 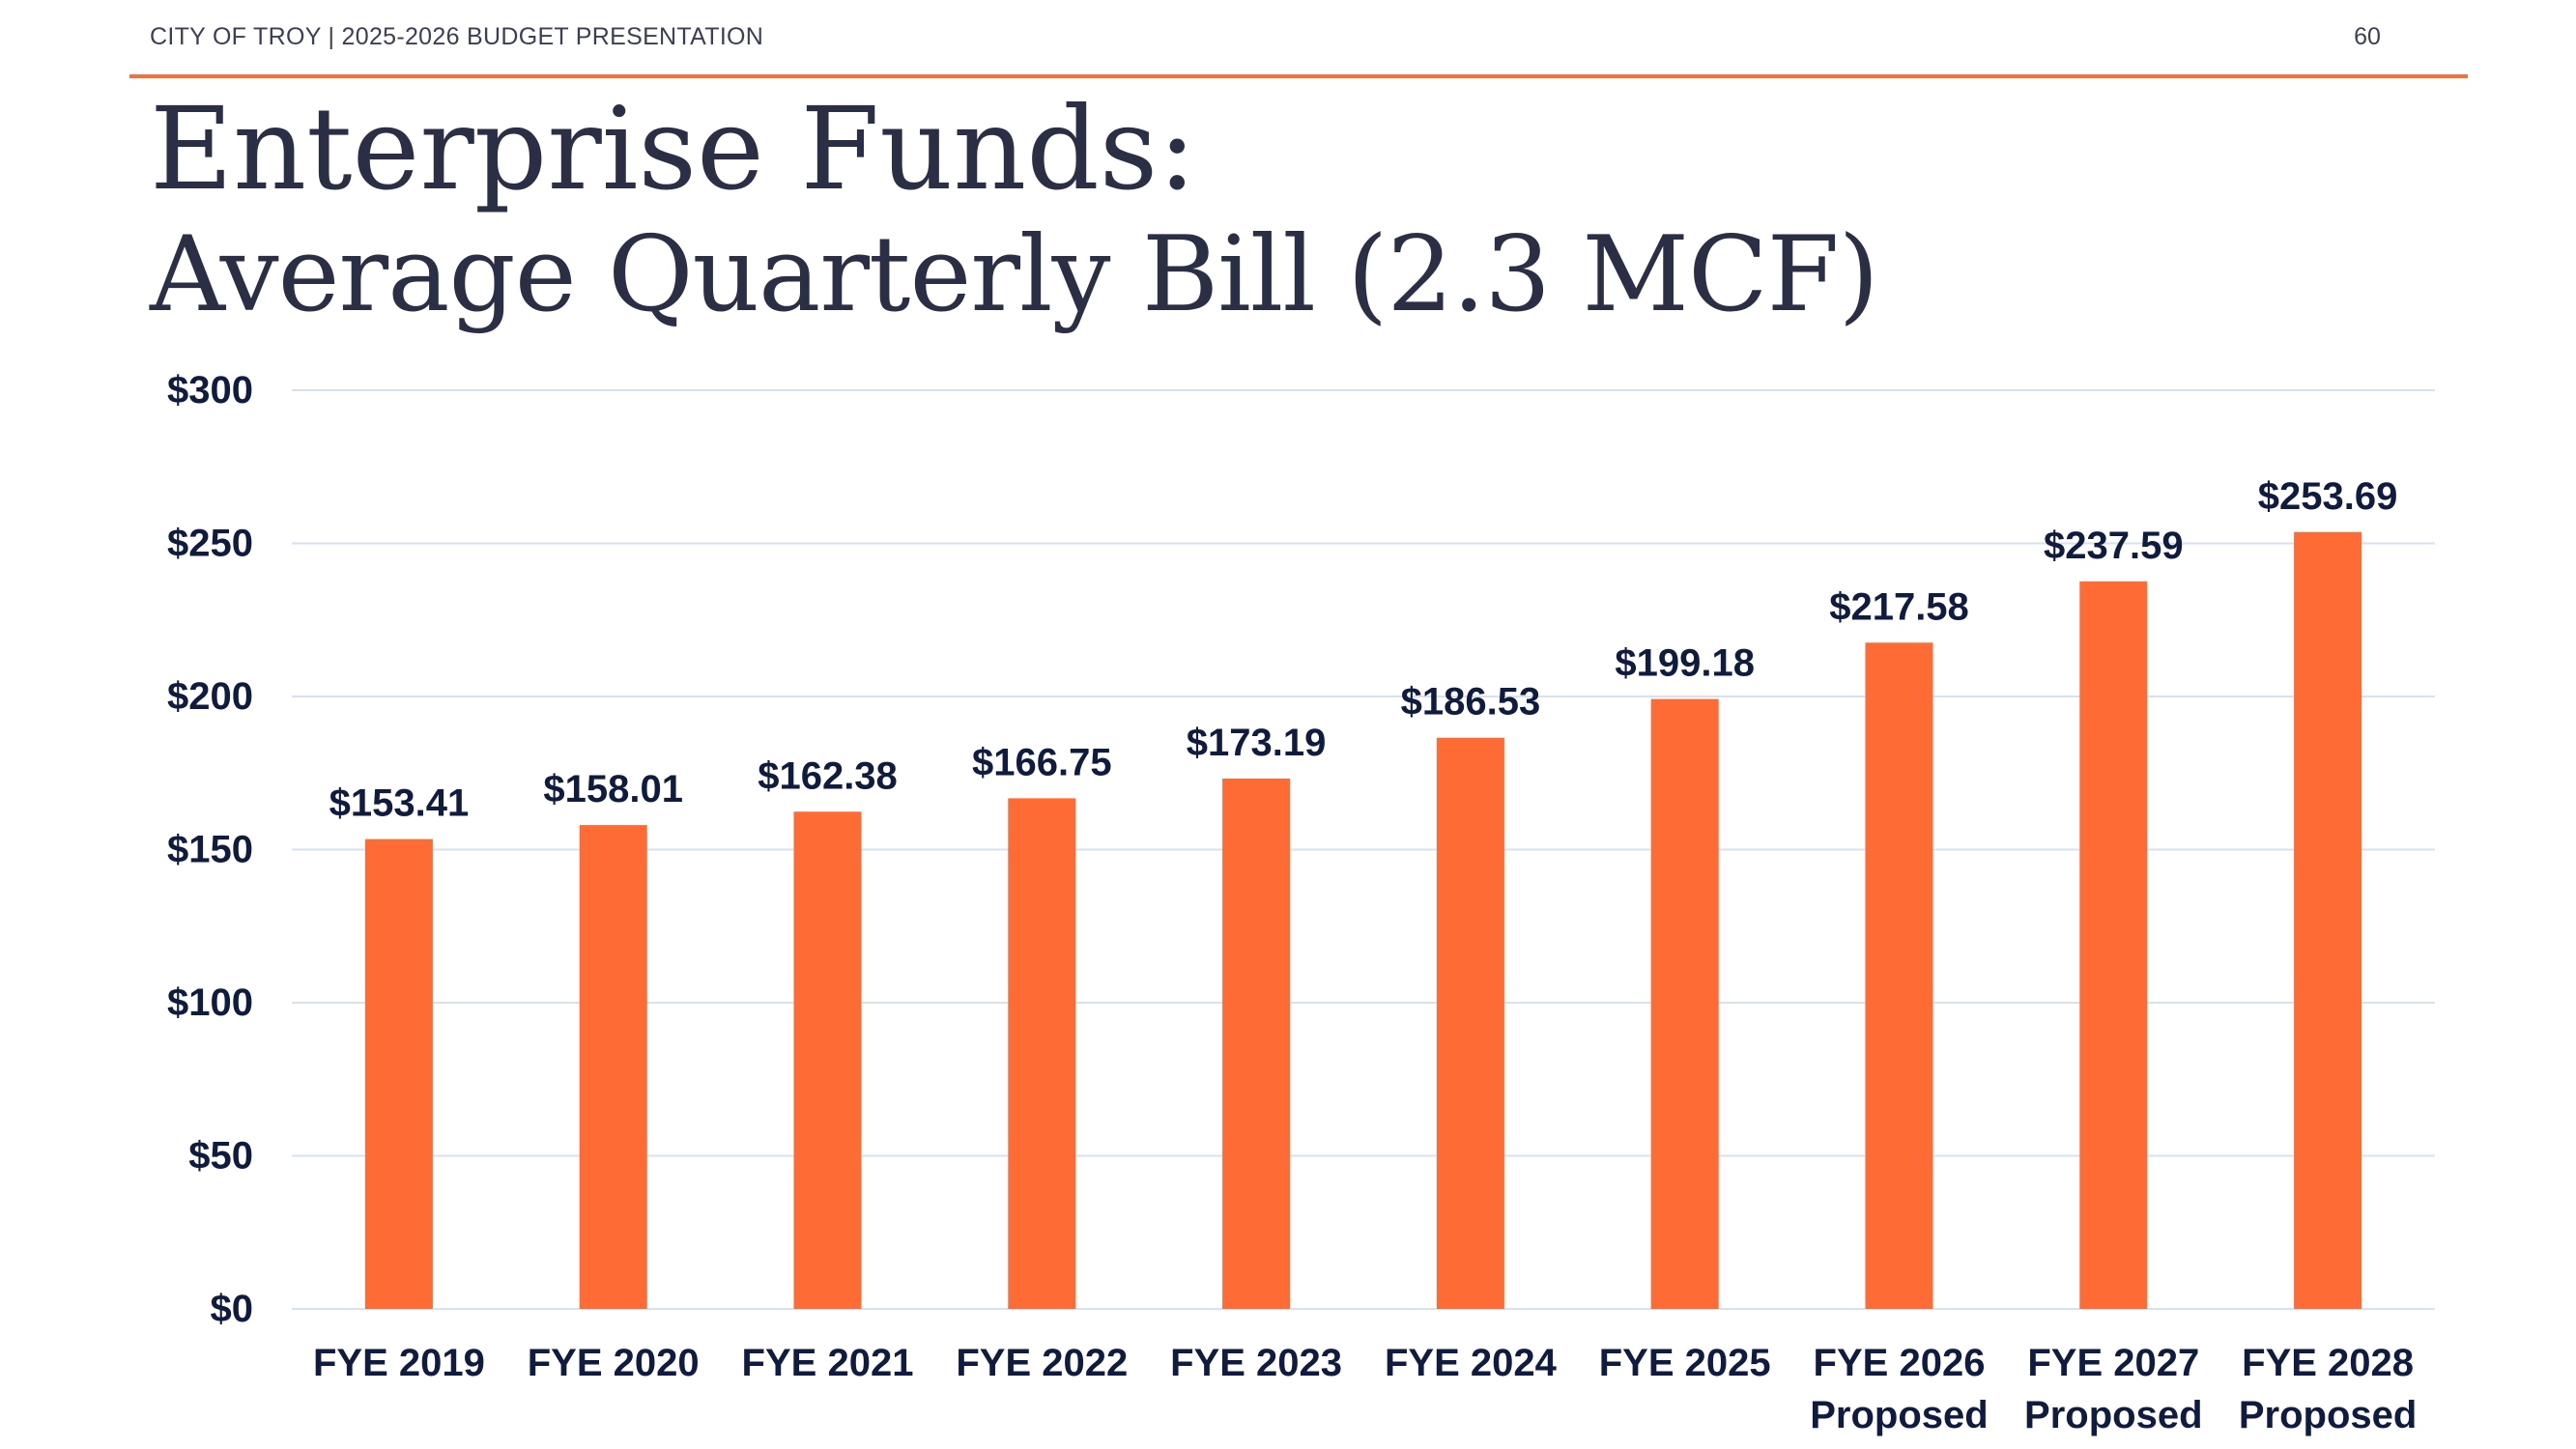 I want to click on data-label: $217.58, so click(x=1899, y=606).